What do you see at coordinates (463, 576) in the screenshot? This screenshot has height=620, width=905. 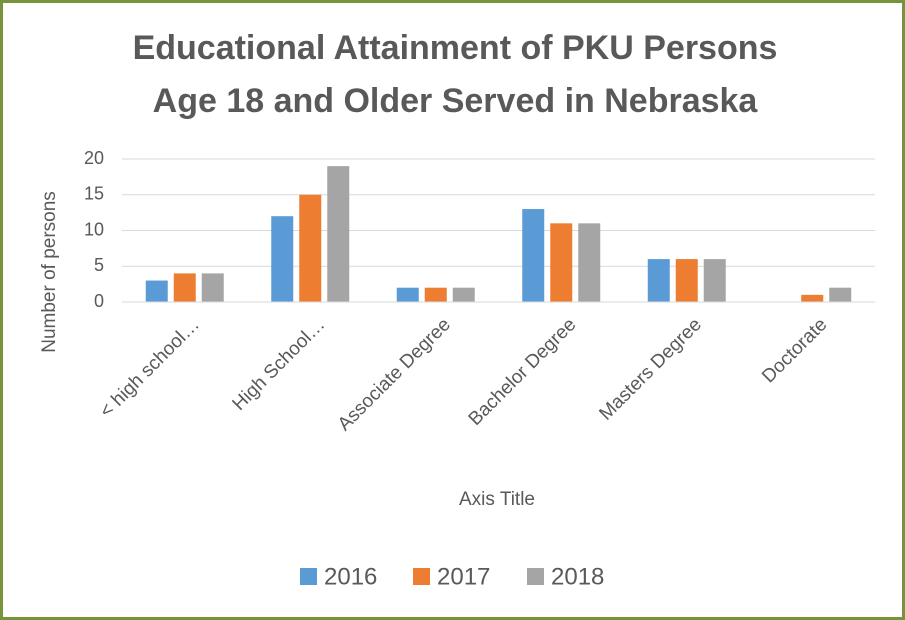 I see `legend-label: 2017` at bounding box center [463, 576].